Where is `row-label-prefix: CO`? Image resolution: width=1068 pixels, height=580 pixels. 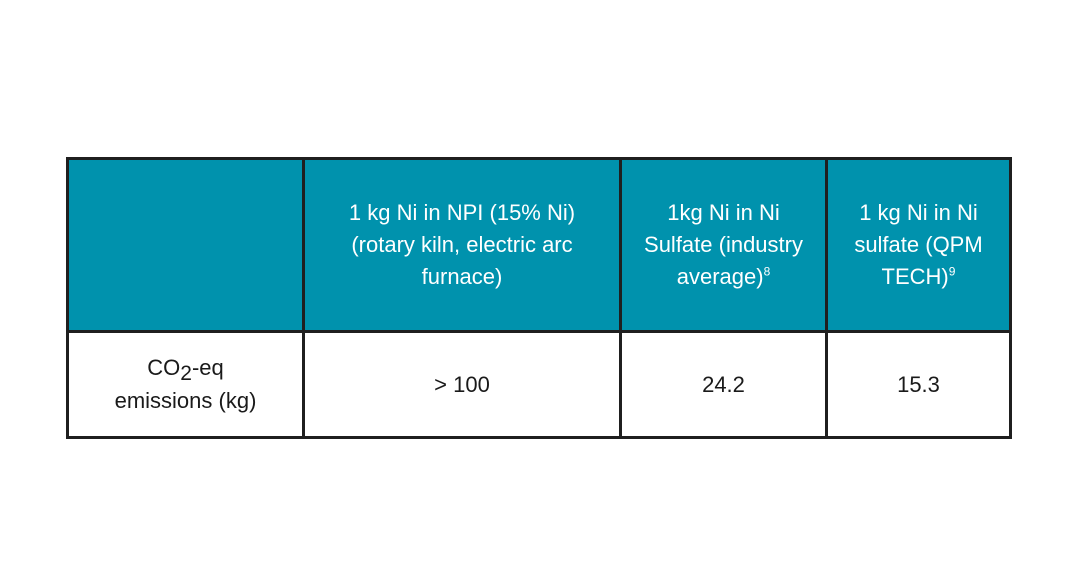 row-label-prefix: CO is located at coordinates (164, 367).